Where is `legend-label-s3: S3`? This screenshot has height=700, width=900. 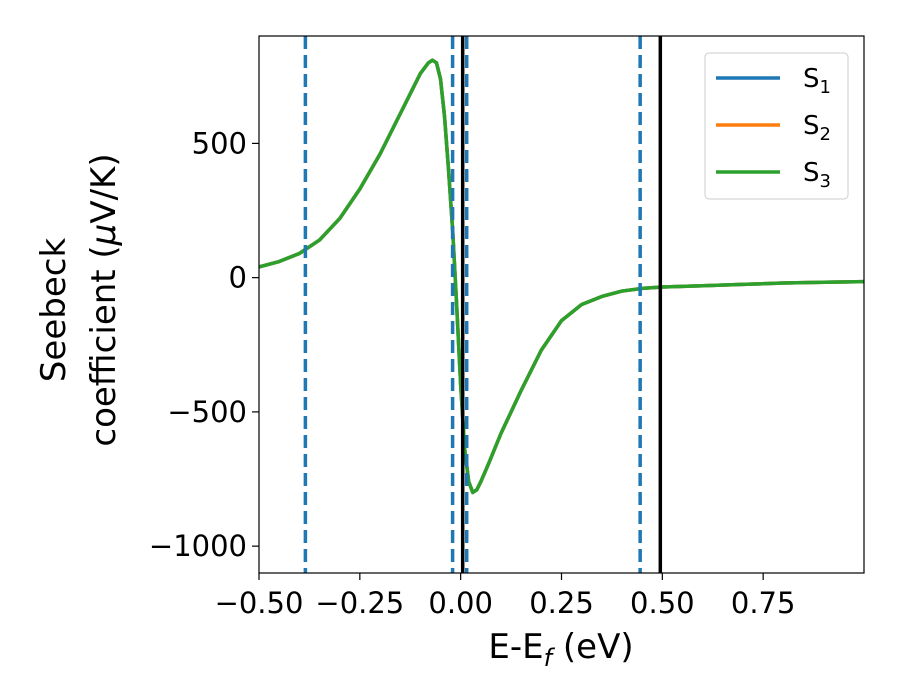 legend-label-s3: S3 is located at coordinates (817, 175).